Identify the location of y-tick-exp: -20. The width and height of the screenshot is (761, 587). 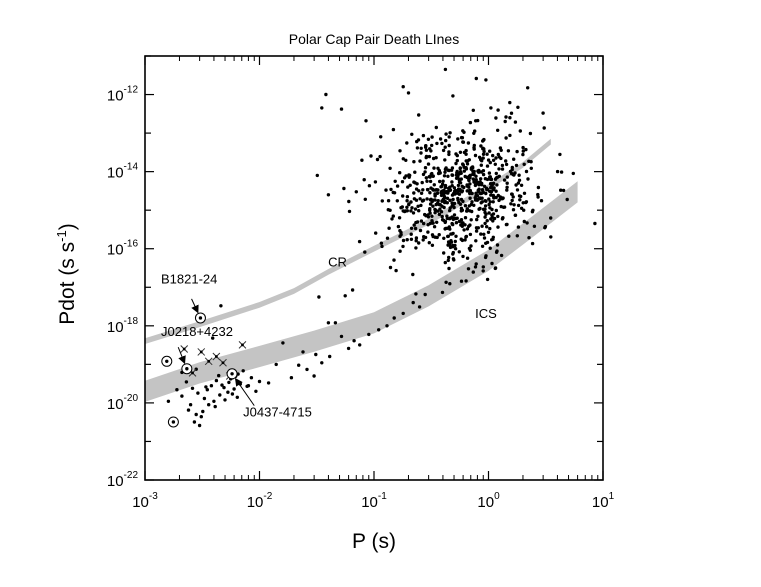
(131, 398).